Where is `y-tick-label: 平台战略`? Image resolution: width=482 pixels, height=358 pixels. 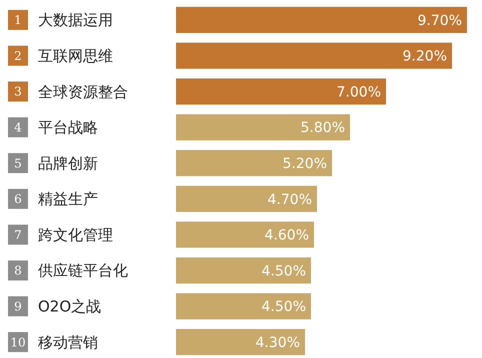
y-tick-label: 平台战略 is located at coordinates (68, 127).